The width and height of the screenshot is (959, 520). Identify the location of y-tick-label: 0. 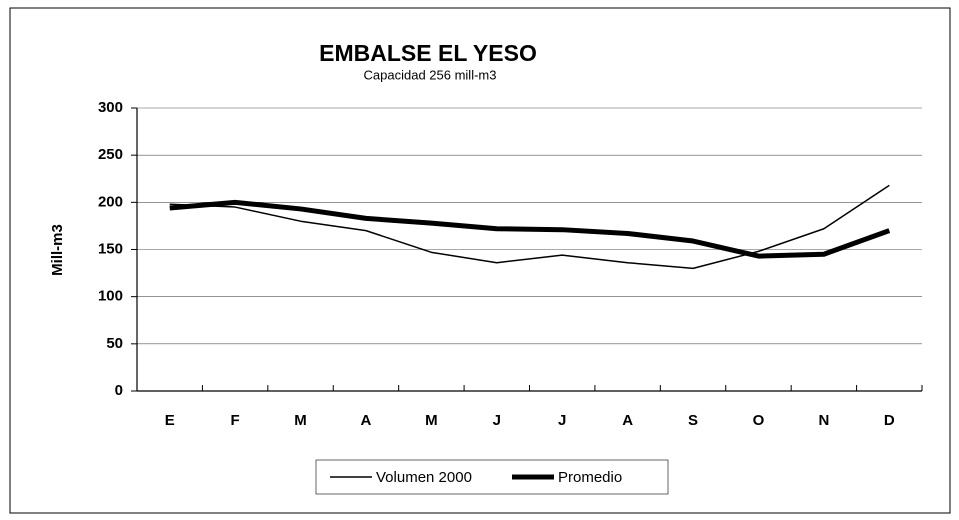
(119, 390).